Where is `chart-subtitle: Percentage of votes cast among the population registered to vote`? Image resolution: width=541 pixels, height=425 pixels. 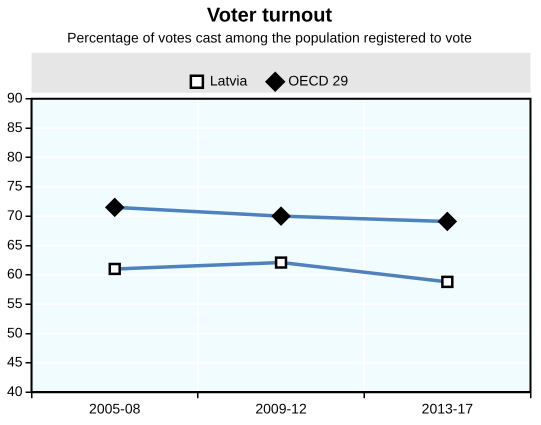
chart-subtitle: Percentage of votes cast among the population registered to vote is located at coordinates (269, 37).